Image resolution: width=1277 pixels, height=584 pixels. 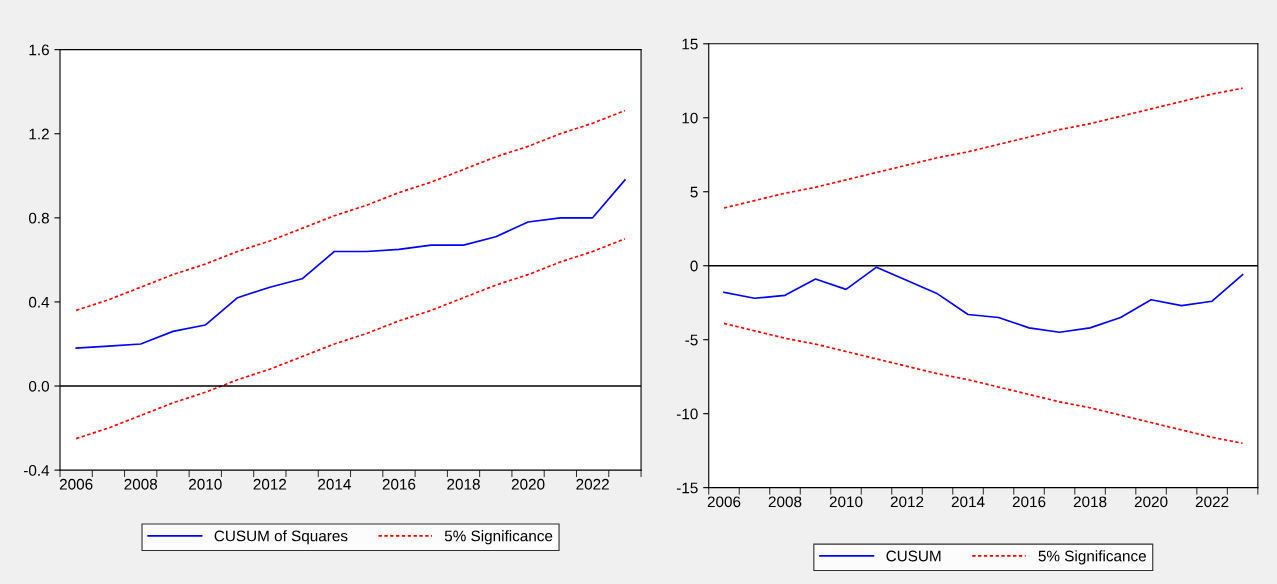 What do you see at coordinates (694, 266) in the screenshot?
I see `y-tick-label: 0` at bounding box center [694, 266].